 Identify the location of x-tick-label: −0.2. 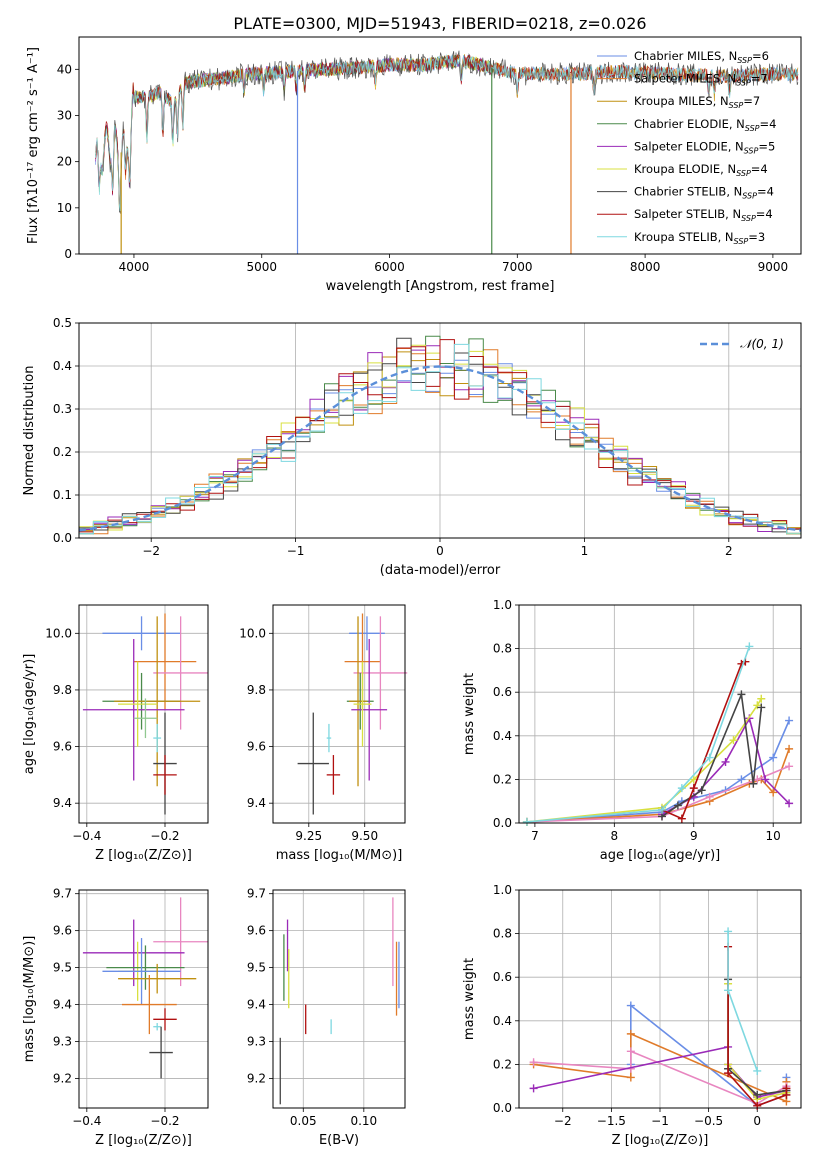
(164, 836).